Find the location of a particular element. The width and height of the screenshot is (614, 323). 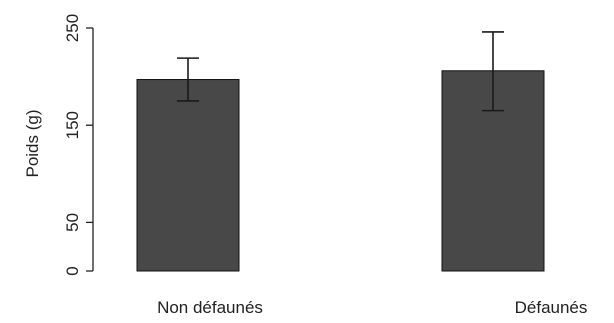

bar-defaunes is located at coordinates (493, 171).